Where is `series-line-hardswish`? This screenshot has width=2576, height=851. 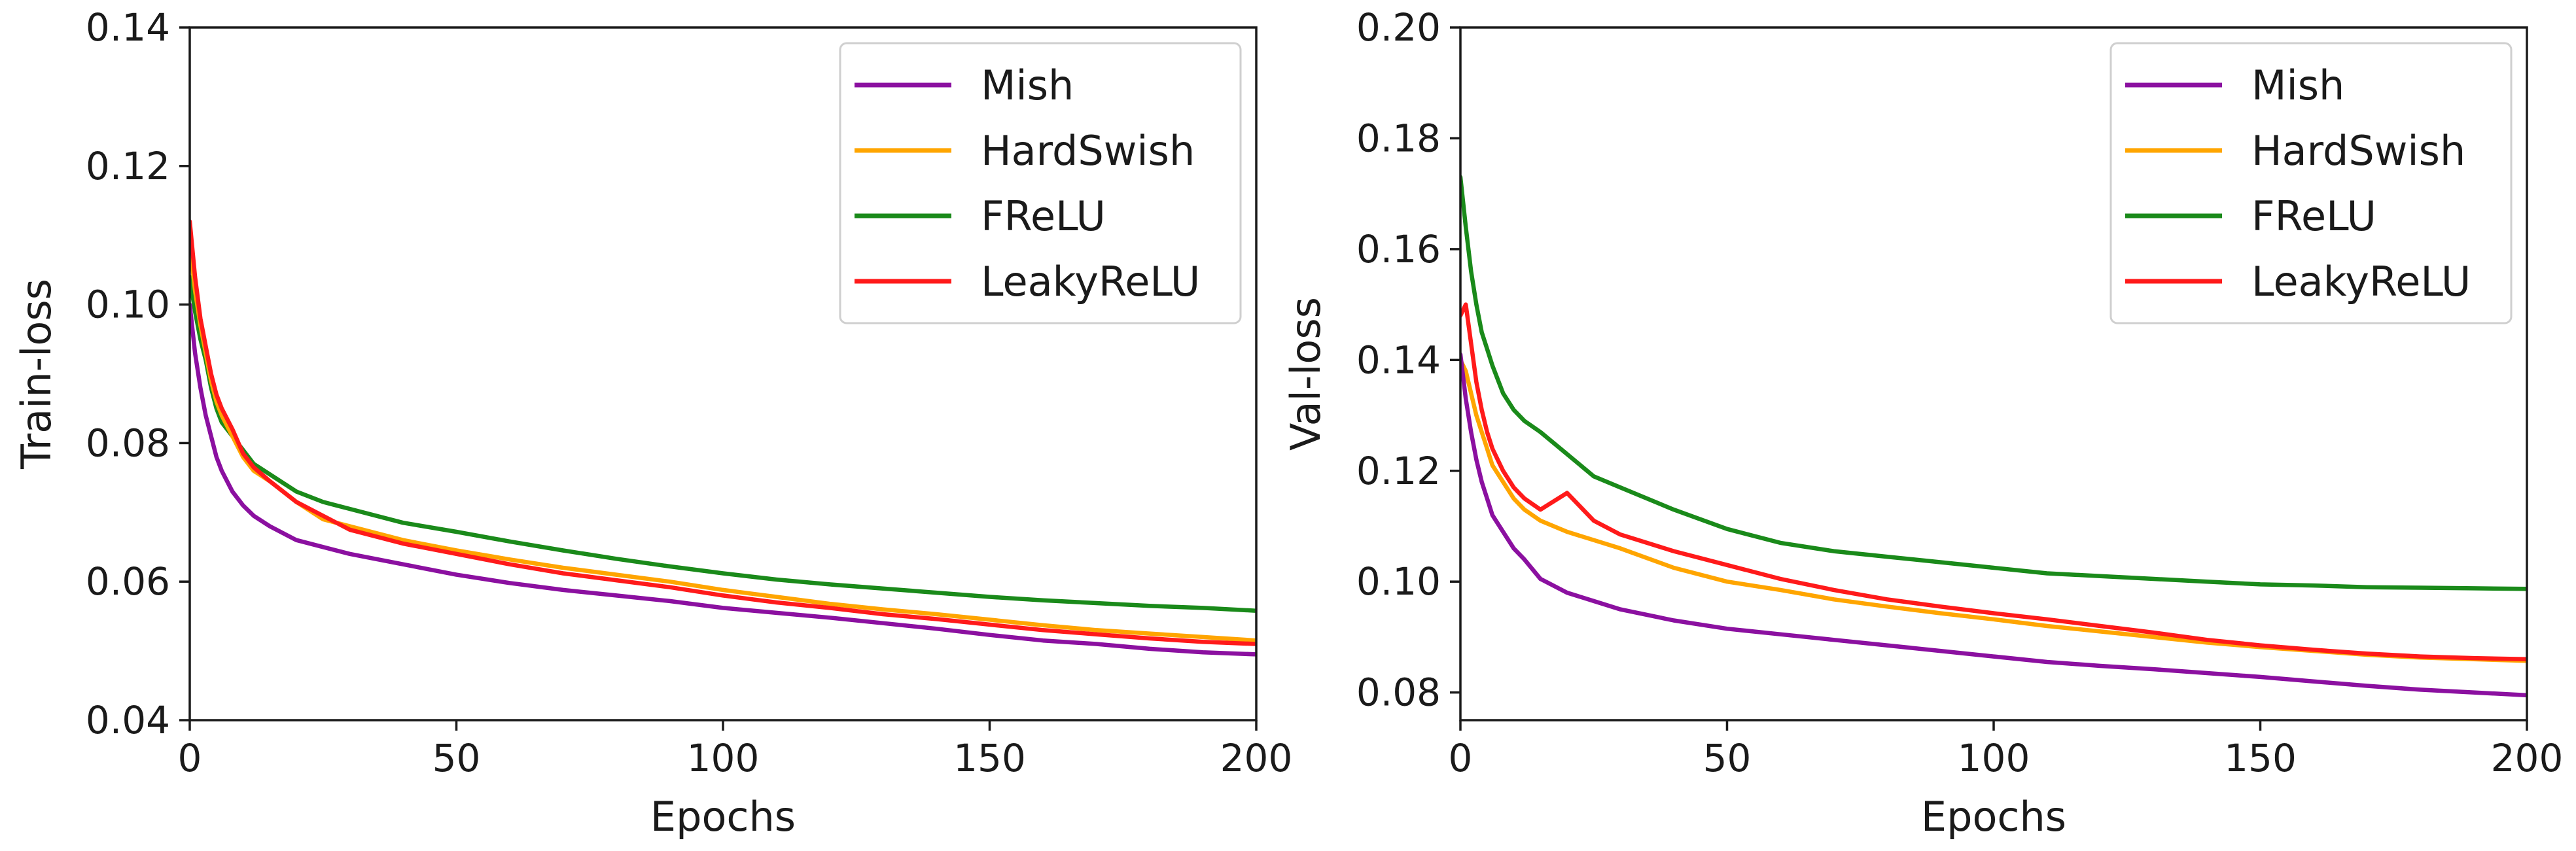
series-line-hardswish is located at coordinates (1994, 511).